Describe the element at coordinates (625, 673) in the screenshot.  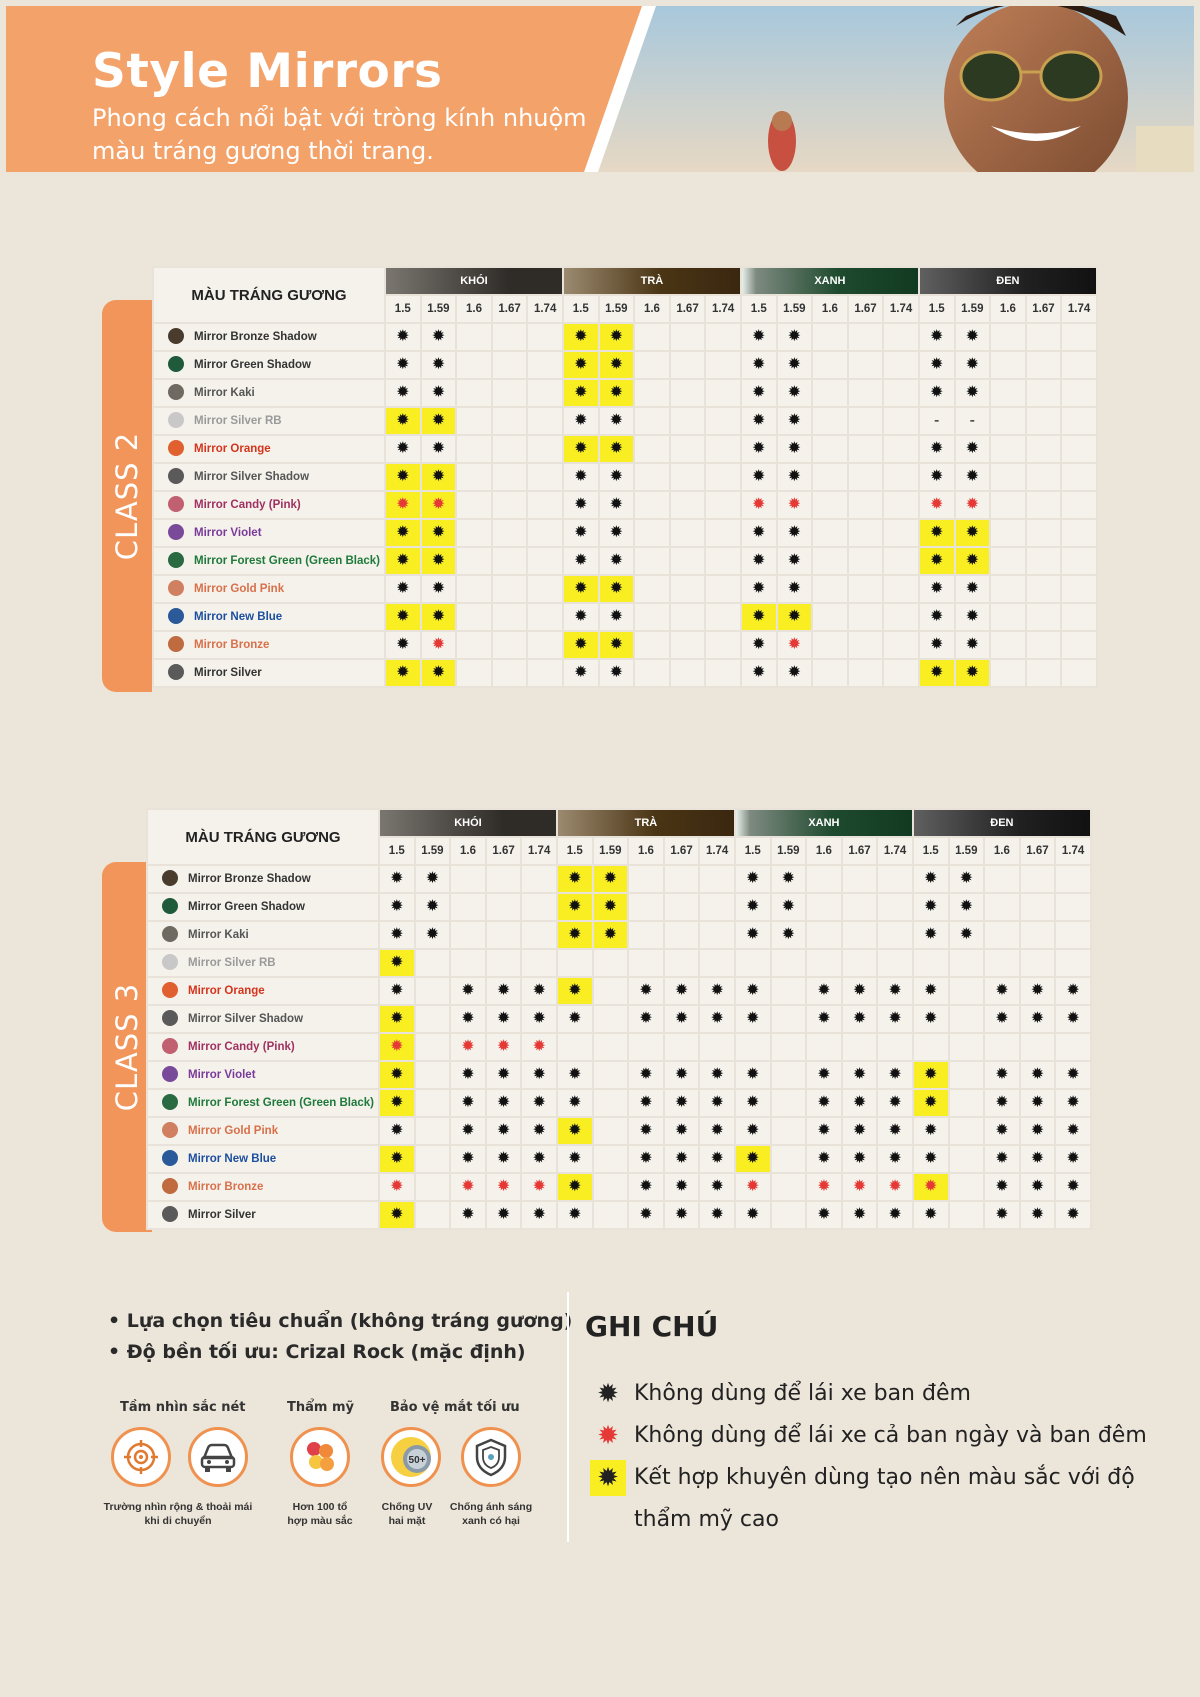
I see `table-row: Mirror Silver ✹ ✹ ✹ ✹ ✹ ✹ ✹ ✹` at that location.